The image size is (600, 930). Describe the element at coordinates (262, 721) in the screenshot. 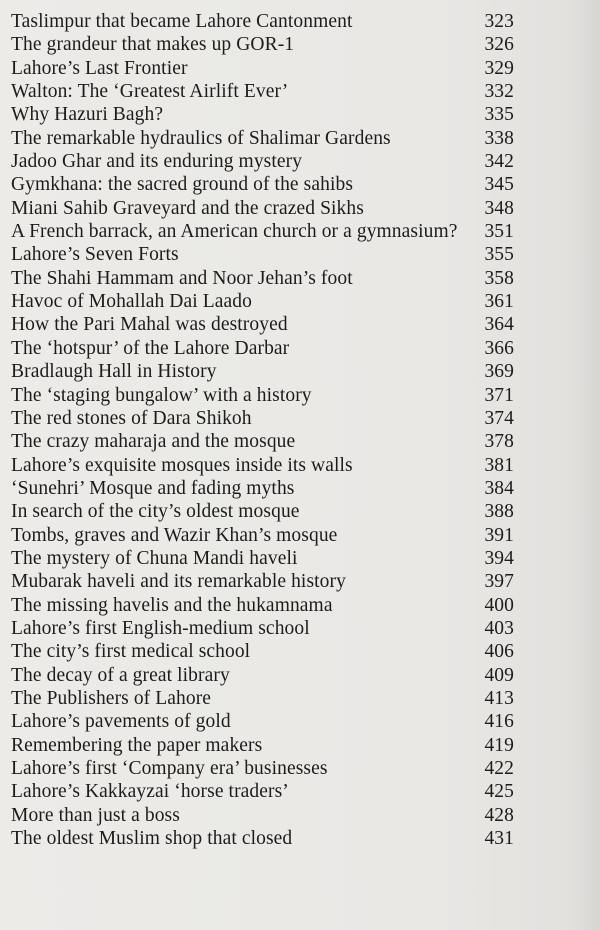

I see `toc-entry: Lahore’s pavements of gold 416` at that location.